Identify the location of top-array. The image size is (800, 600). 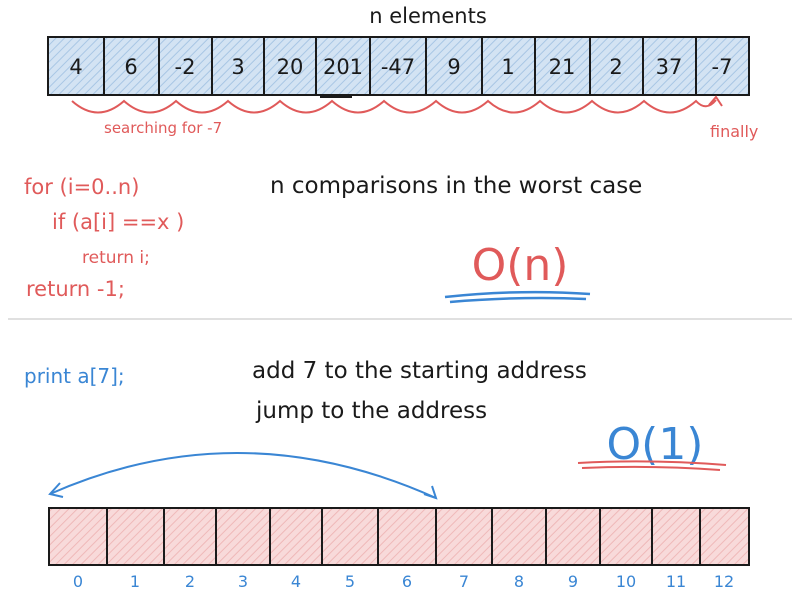
(398, 66).